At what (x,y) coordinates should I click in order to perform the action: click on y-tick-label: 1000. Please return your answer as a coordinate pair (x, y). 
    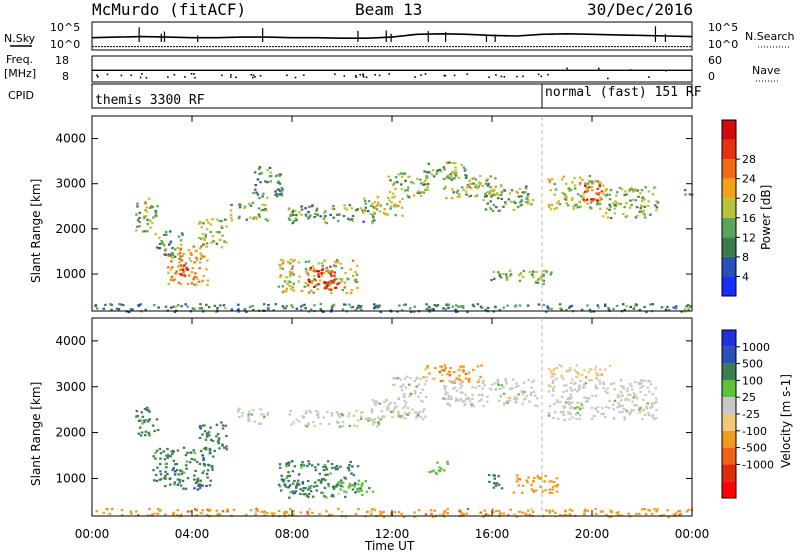
    Looking at the image, I should click on (70, 478).